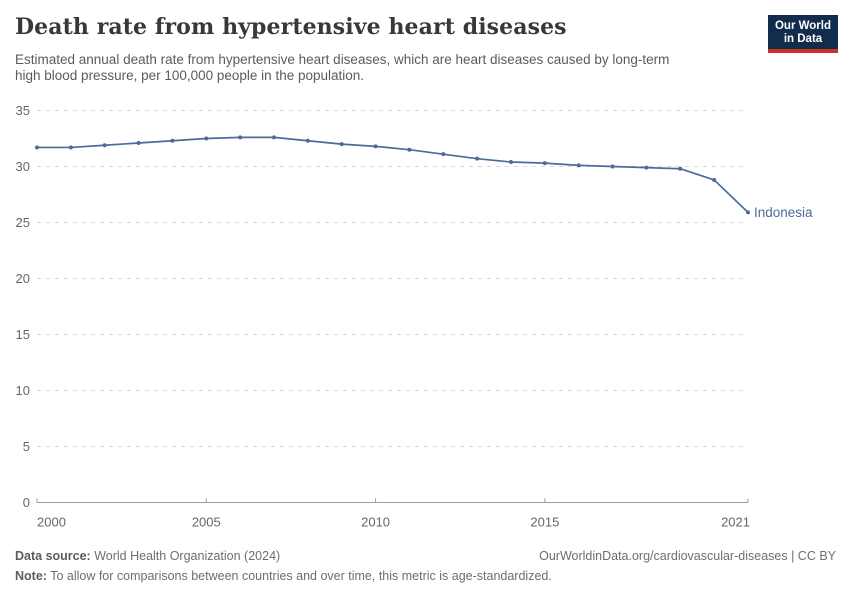  I want to click on y-axis-tick-label: 20, so click(23, 278).